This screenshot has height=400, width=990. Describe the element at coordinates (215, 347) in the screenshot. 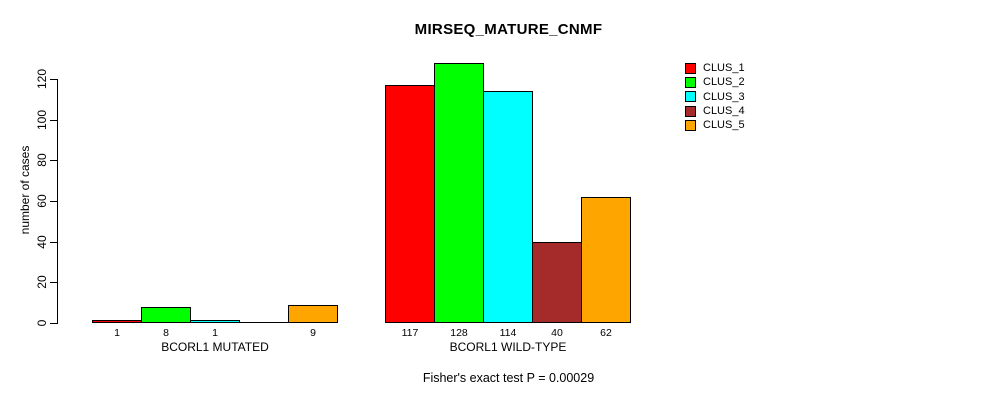

I see `group-label-mutated: BCORL1 MUTATED` at that location.